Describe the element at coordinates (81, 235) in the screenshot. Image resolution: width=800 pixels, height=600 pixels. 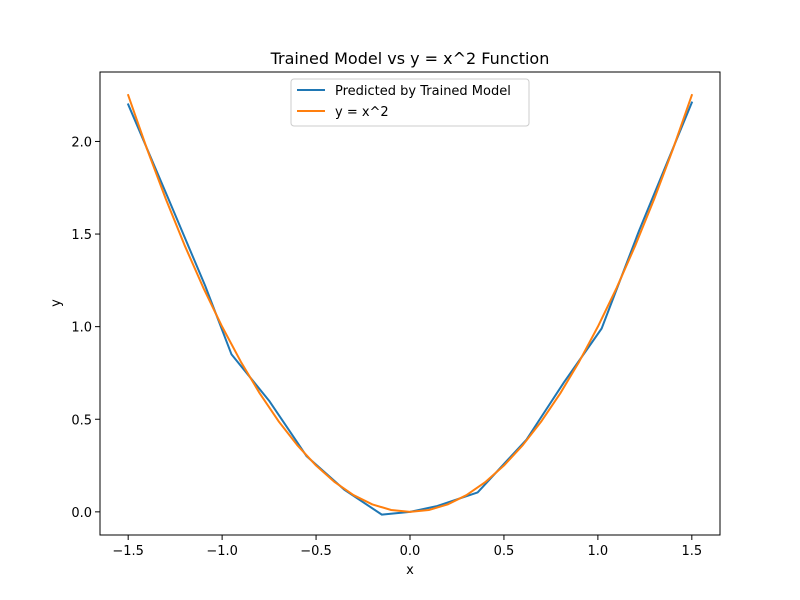
I see `y-tick-label: 1.5` at that location.